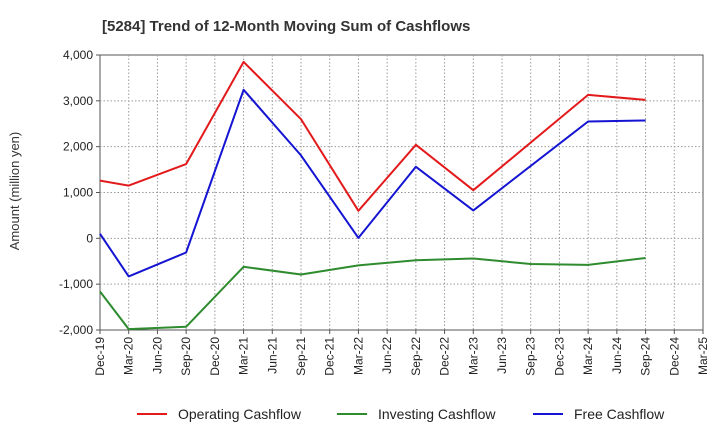 This screenshot has height=440, width=720. Describe the element at coordinates (186, 356) in the screenshot. I see `x-tick-label: Sep-20` at that location.